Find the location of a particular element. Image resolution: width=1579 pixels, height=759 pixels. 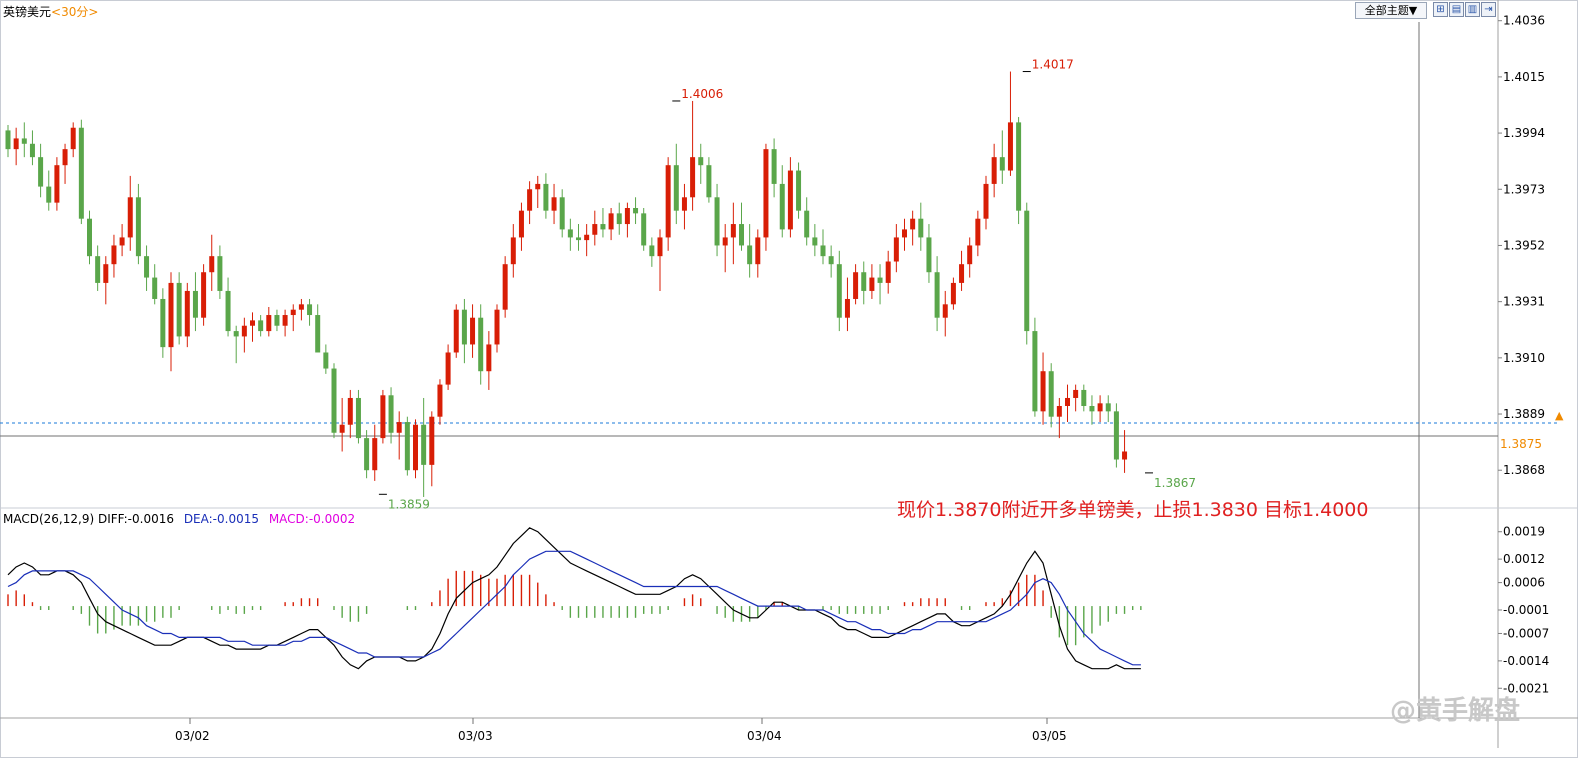

price-tick-label: 1.3994 is located at coordinates (1524, 133).